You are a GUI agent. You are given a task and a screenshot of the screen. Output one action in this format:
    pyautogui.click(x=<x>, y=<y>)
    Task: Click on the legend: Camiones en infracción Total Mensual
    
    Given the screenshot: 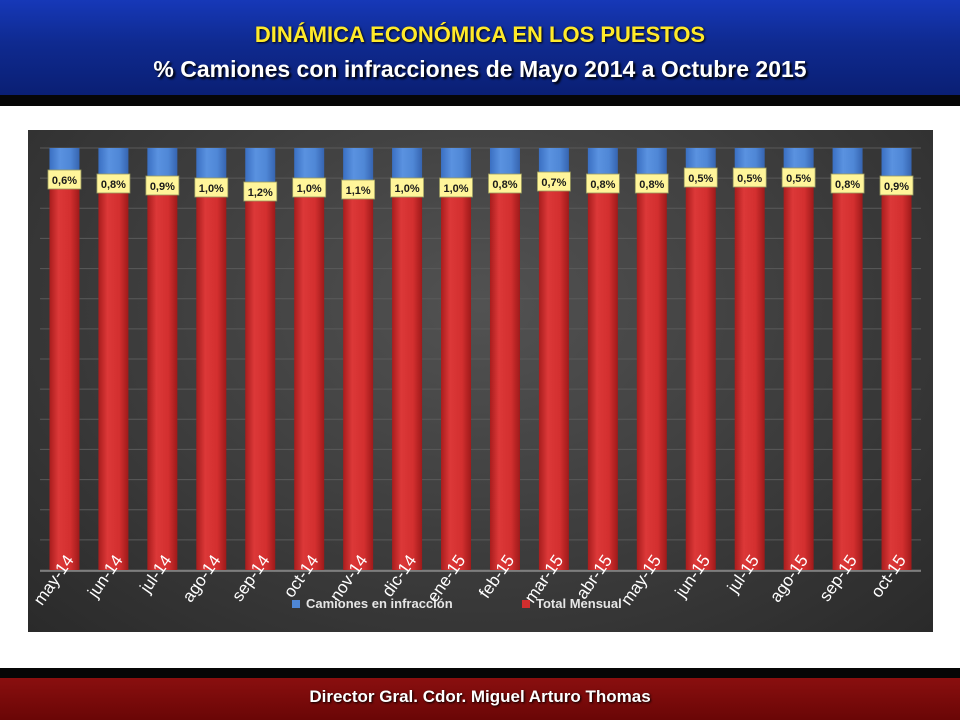 What is the action you would take?
    pyautogui.click(x=457, y=603)
    